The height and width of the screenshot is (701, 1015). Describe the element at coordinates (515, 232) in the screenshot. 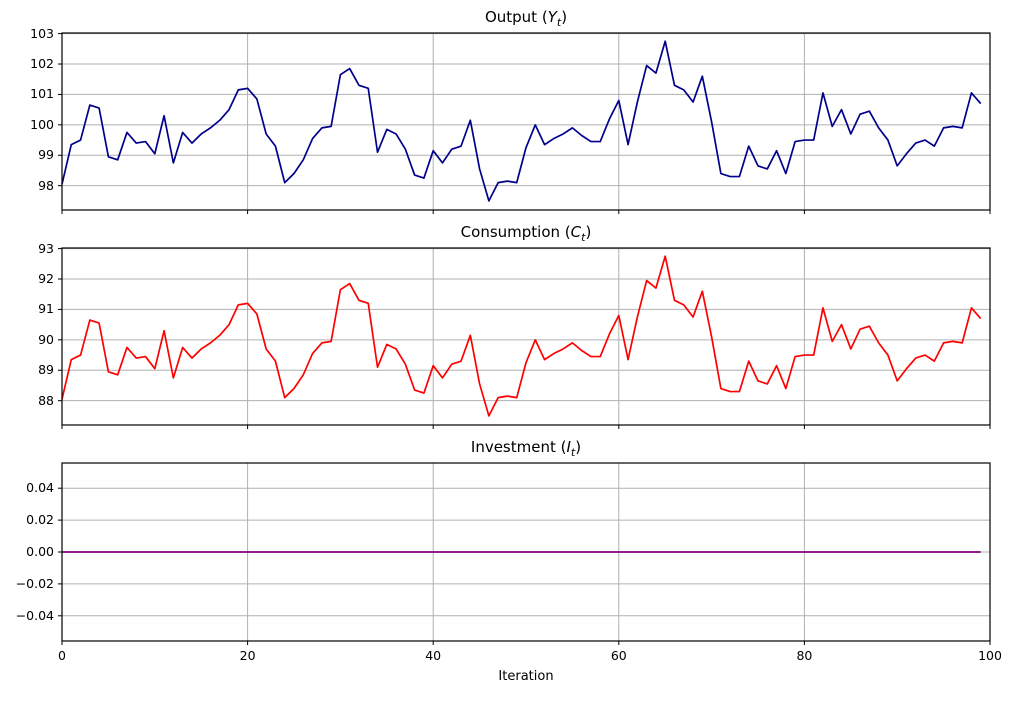

I see `title-text: Consumption (` at that location.